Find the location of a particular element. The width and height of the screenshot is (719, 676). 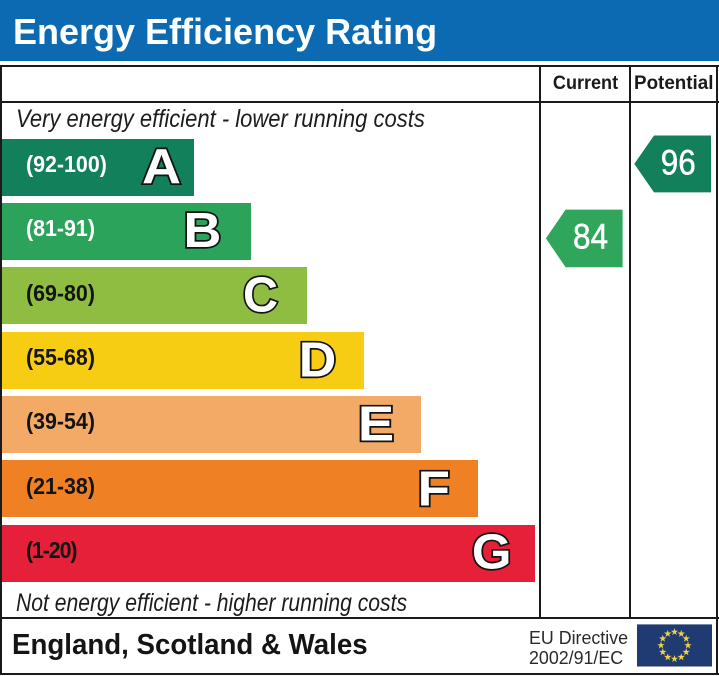

svg-text: 84 is located at coordinates (590, 237).